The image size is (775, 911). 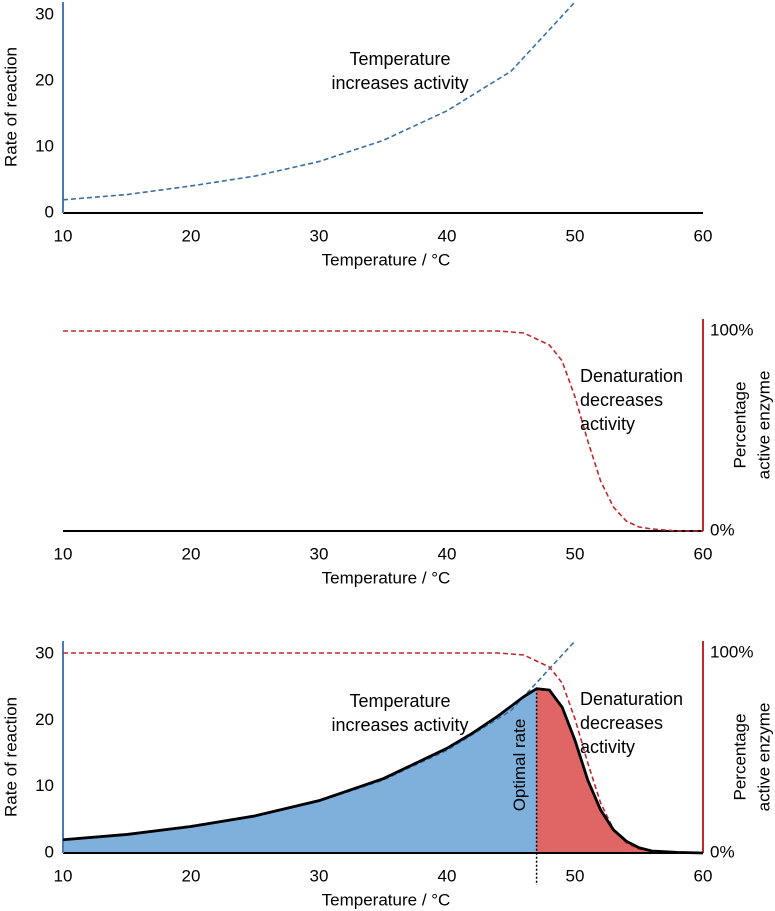 What do you see at coordinates (319, 101) in the screenshot?
I see `dashed-line` at bounding box center [319, 101].